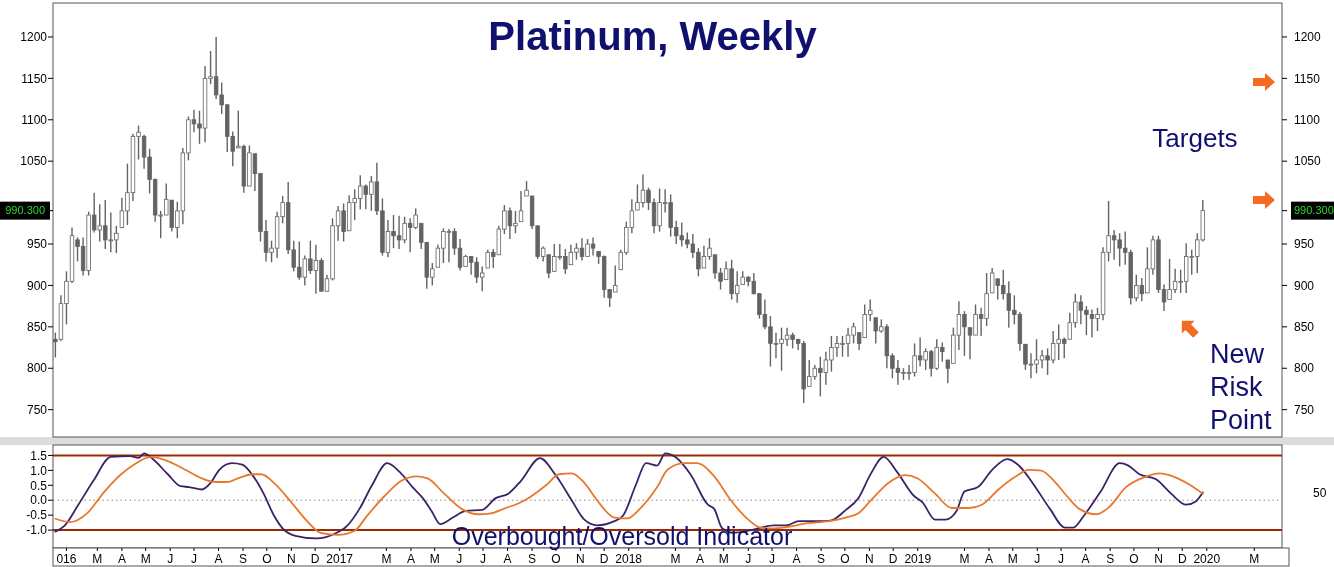 This screenshot has height=567, width=1334. What do you see at coordinates (1195, 138) in the screenshot?
I see `annotation: Targets` at bounding box center [1195, 138].